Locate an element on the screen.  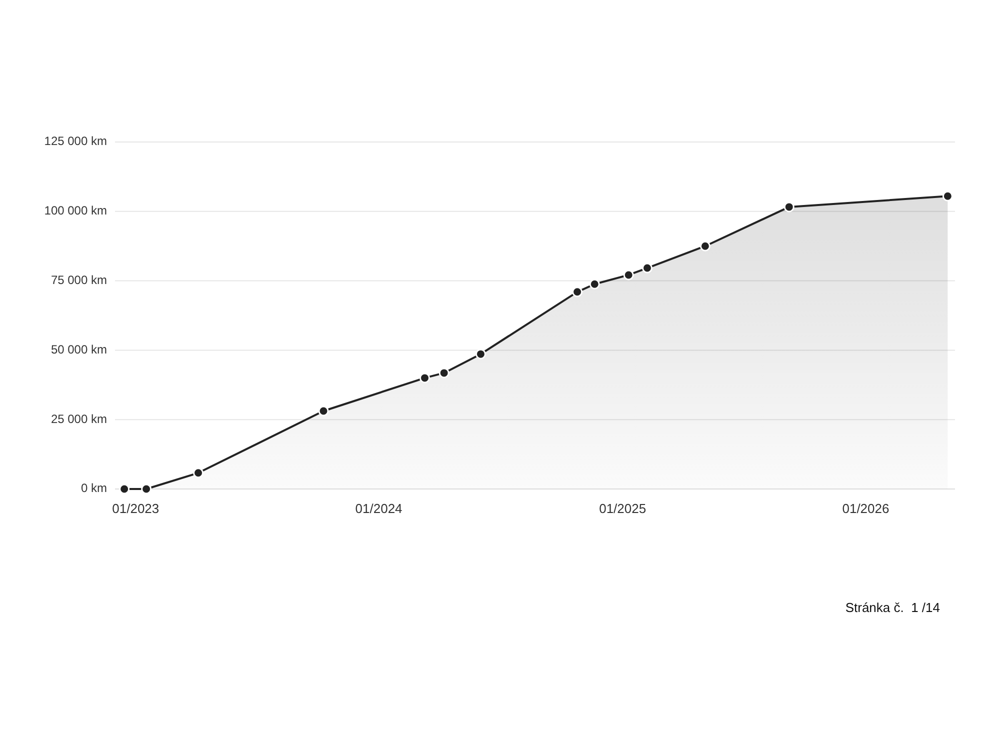
y-tick-label: 125 000 km is located at coordinates (75, 141).